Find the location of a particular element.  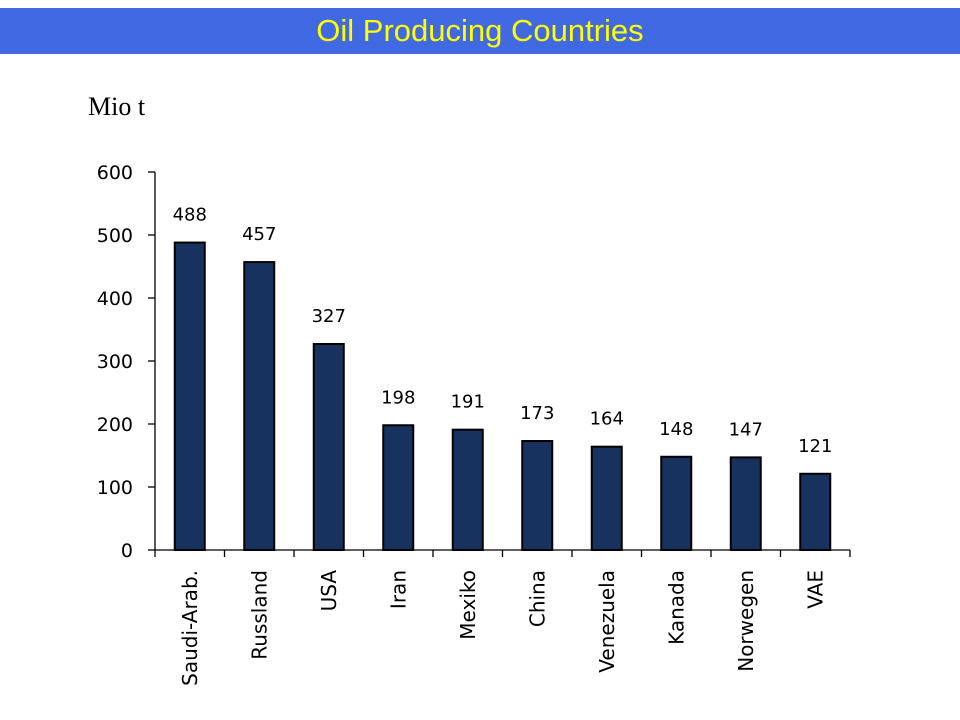

y-axis-unit-label: Mio t is located at coordinates (117, 106).